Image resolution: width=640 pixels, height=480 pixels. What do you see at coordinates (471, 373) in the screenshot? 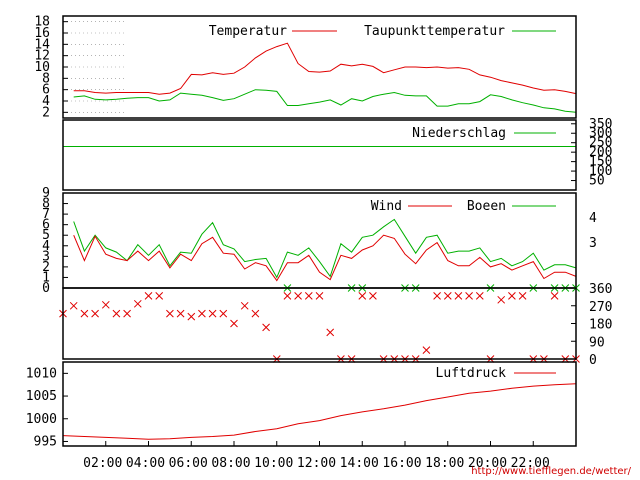
I see `legend-luftdruck-label: Luftdruck` at bounding box center [471, 373].